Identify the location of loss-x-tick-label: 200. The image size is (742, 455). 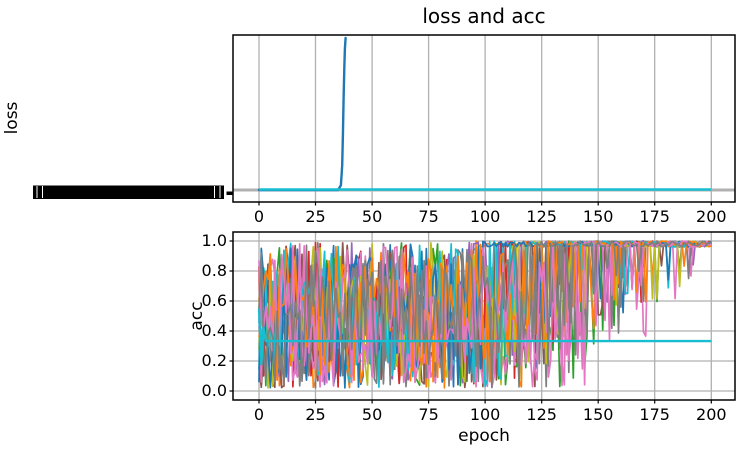
(711, 216).